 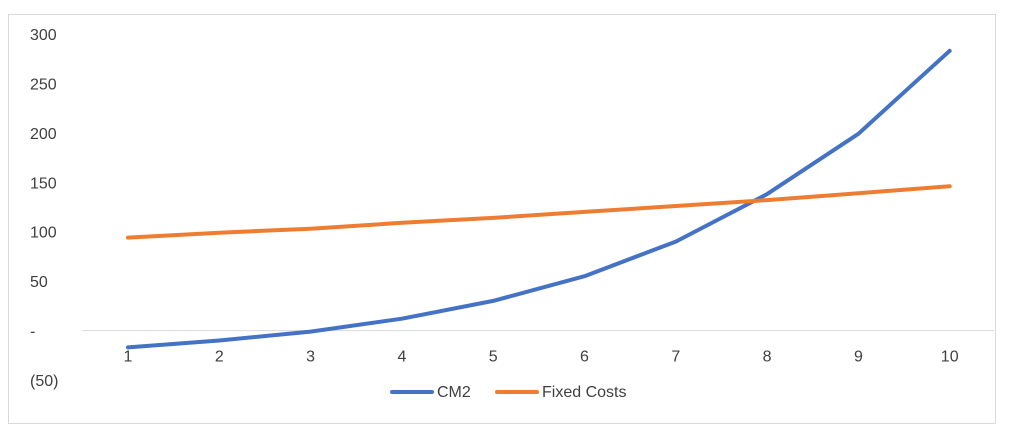 What do you see at coordinates (43, 35) in the screenshot?
I see `y-tick-label: 300` at bounding box center [43, 35].